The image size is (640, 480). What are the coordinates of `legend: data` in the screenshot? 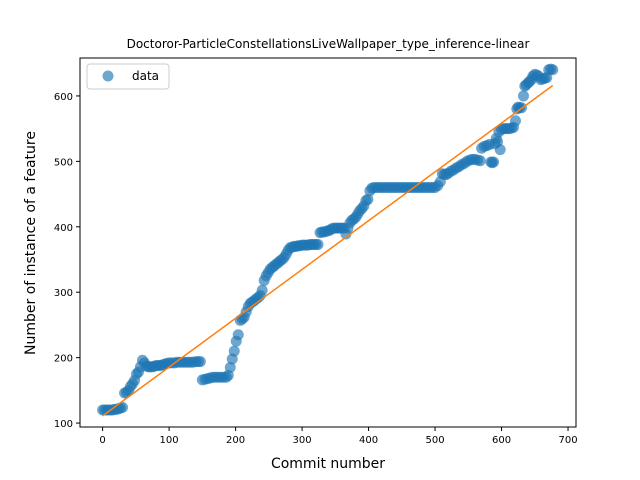 It's located at (128, 76).